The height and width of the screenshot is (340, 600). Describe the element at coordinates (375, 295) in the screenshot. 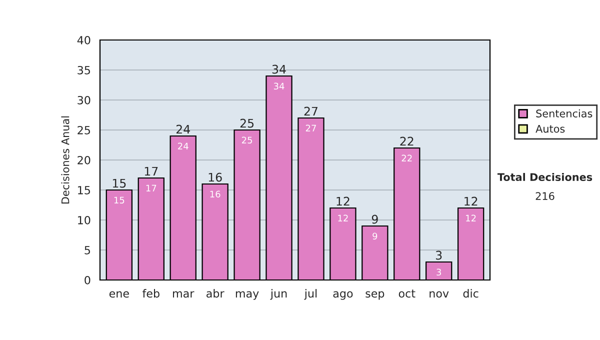

I see `x-tick-label: sep` at that location.